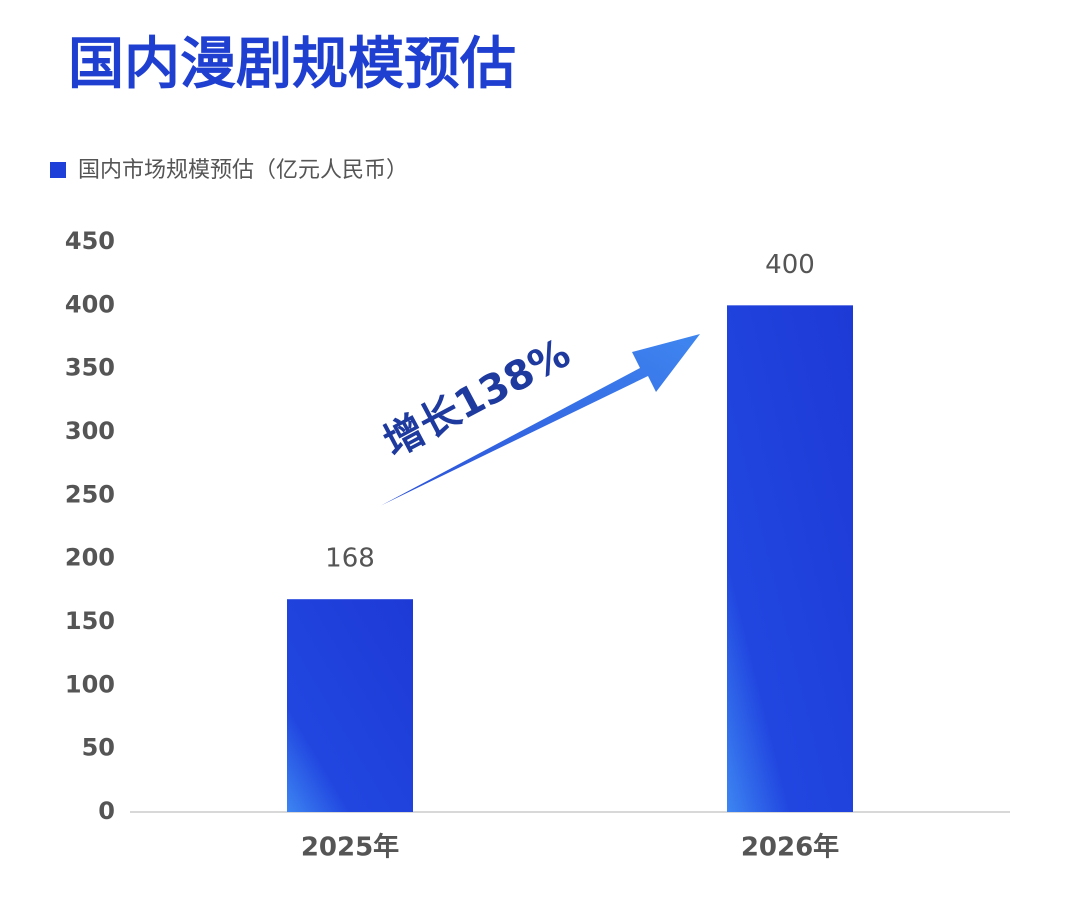 This screenshot has height=898, width=1080. Describe the element at coordinates (540, 420) in the screenshot. I see `growth-arrow` at that location.